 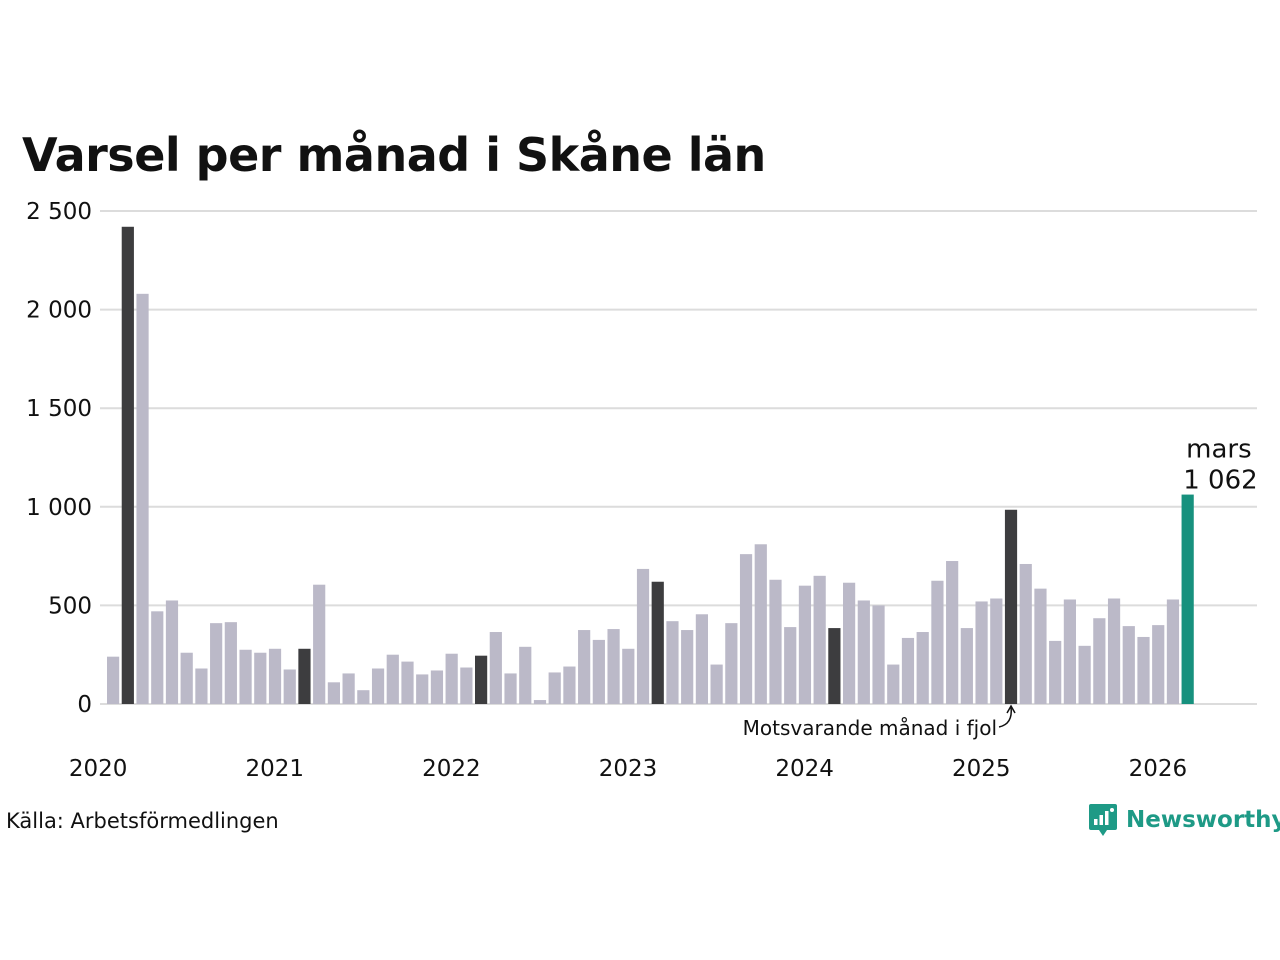 I want to click on x-tick-label: 2026, so click(x=1158, y=769).